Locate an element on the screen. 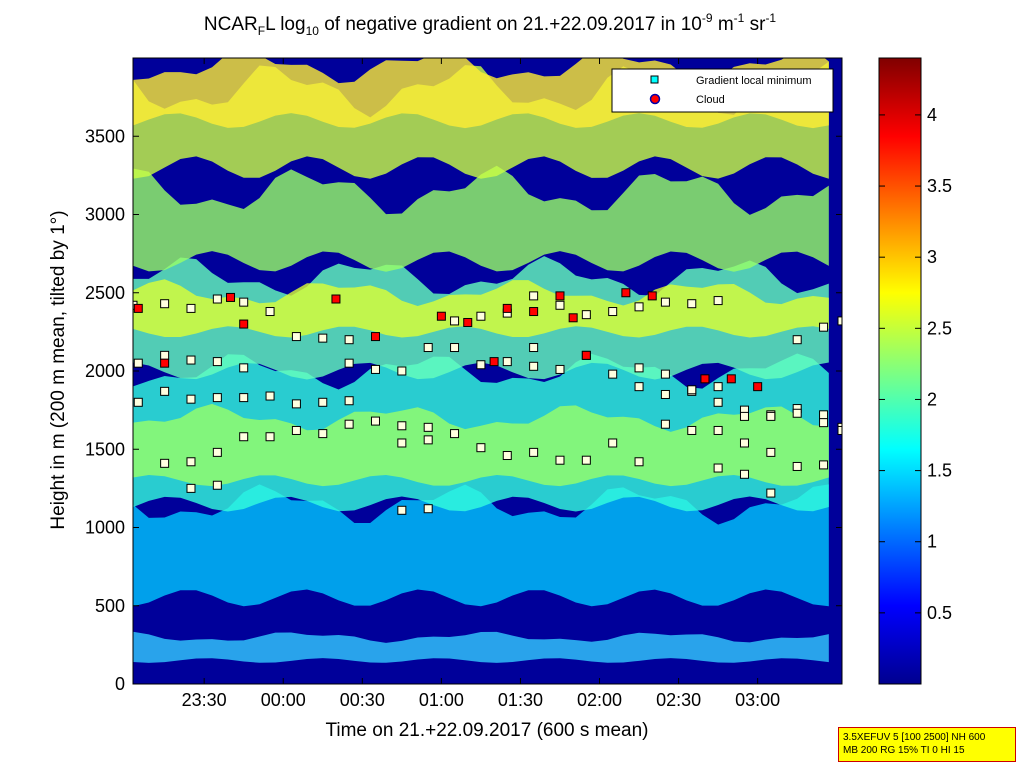 This screenshot has width=1023, height=767. y-tick-label: 2000 is located at coordinates (105, 371).